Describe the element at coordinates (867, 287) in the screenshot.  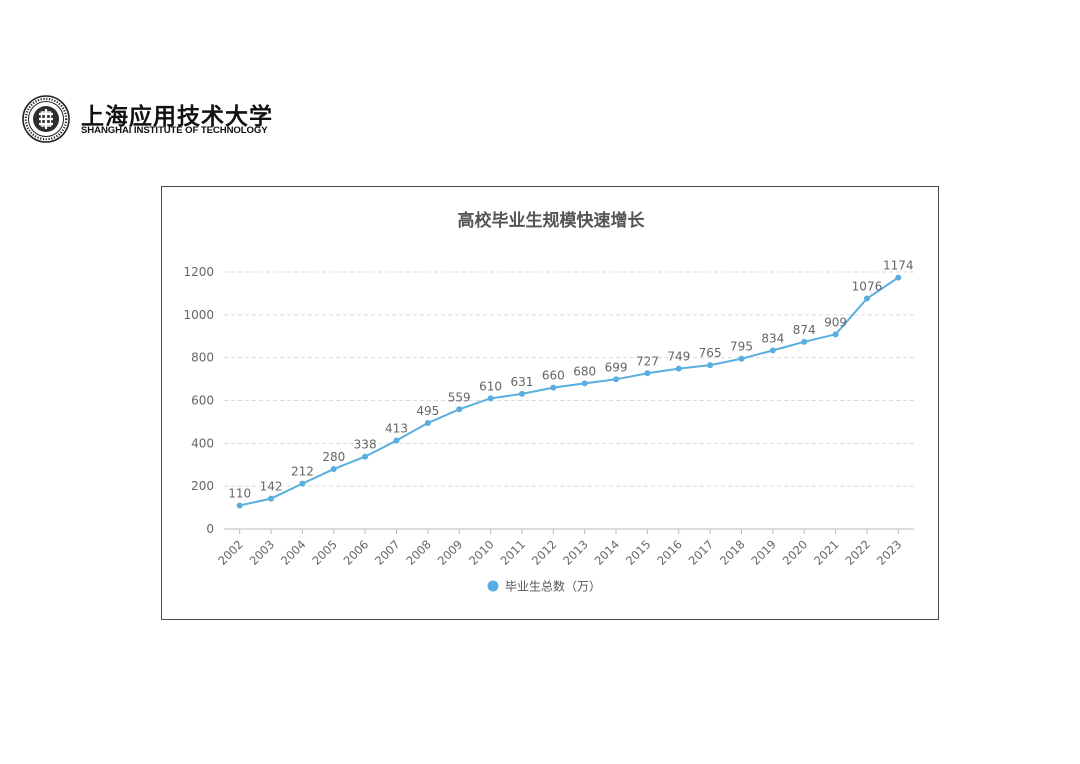
I see `data-label: 1076` at that location.